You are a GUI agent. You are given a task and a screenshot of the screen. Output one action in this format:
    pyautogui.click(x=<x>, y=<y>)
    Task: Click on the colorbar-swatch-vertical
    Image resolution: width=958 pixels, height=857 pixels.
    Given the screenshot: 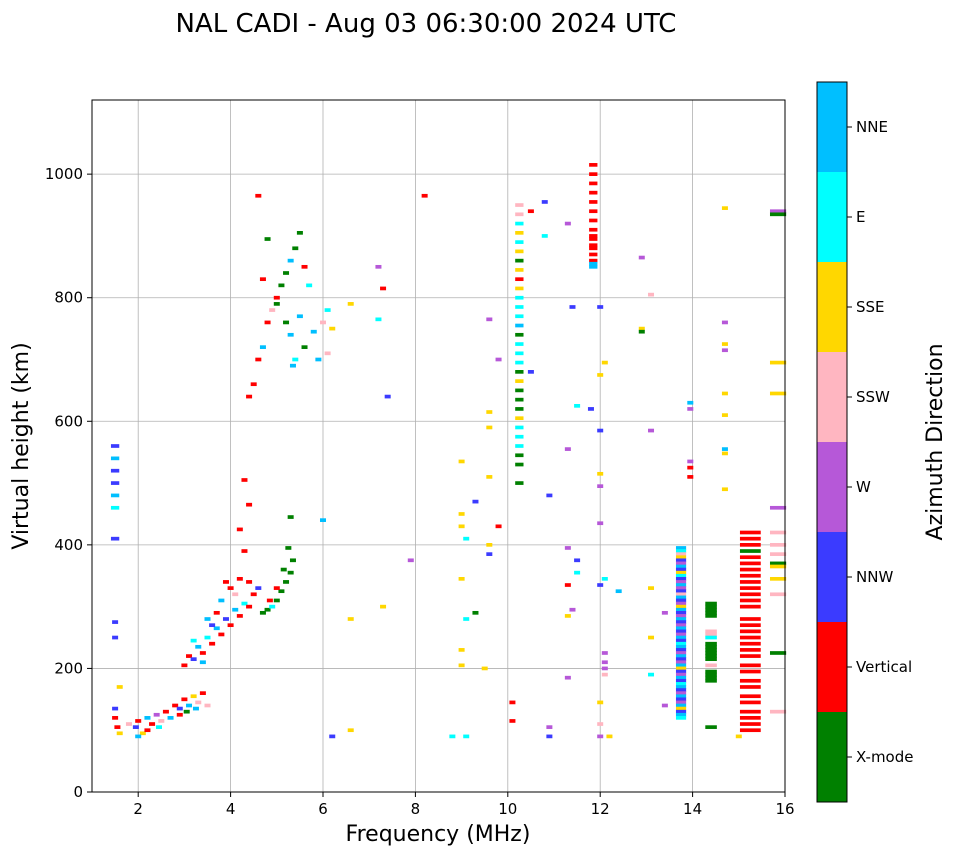 What is the action you would take?
    pyautogui.click(x=832, y=667)
    